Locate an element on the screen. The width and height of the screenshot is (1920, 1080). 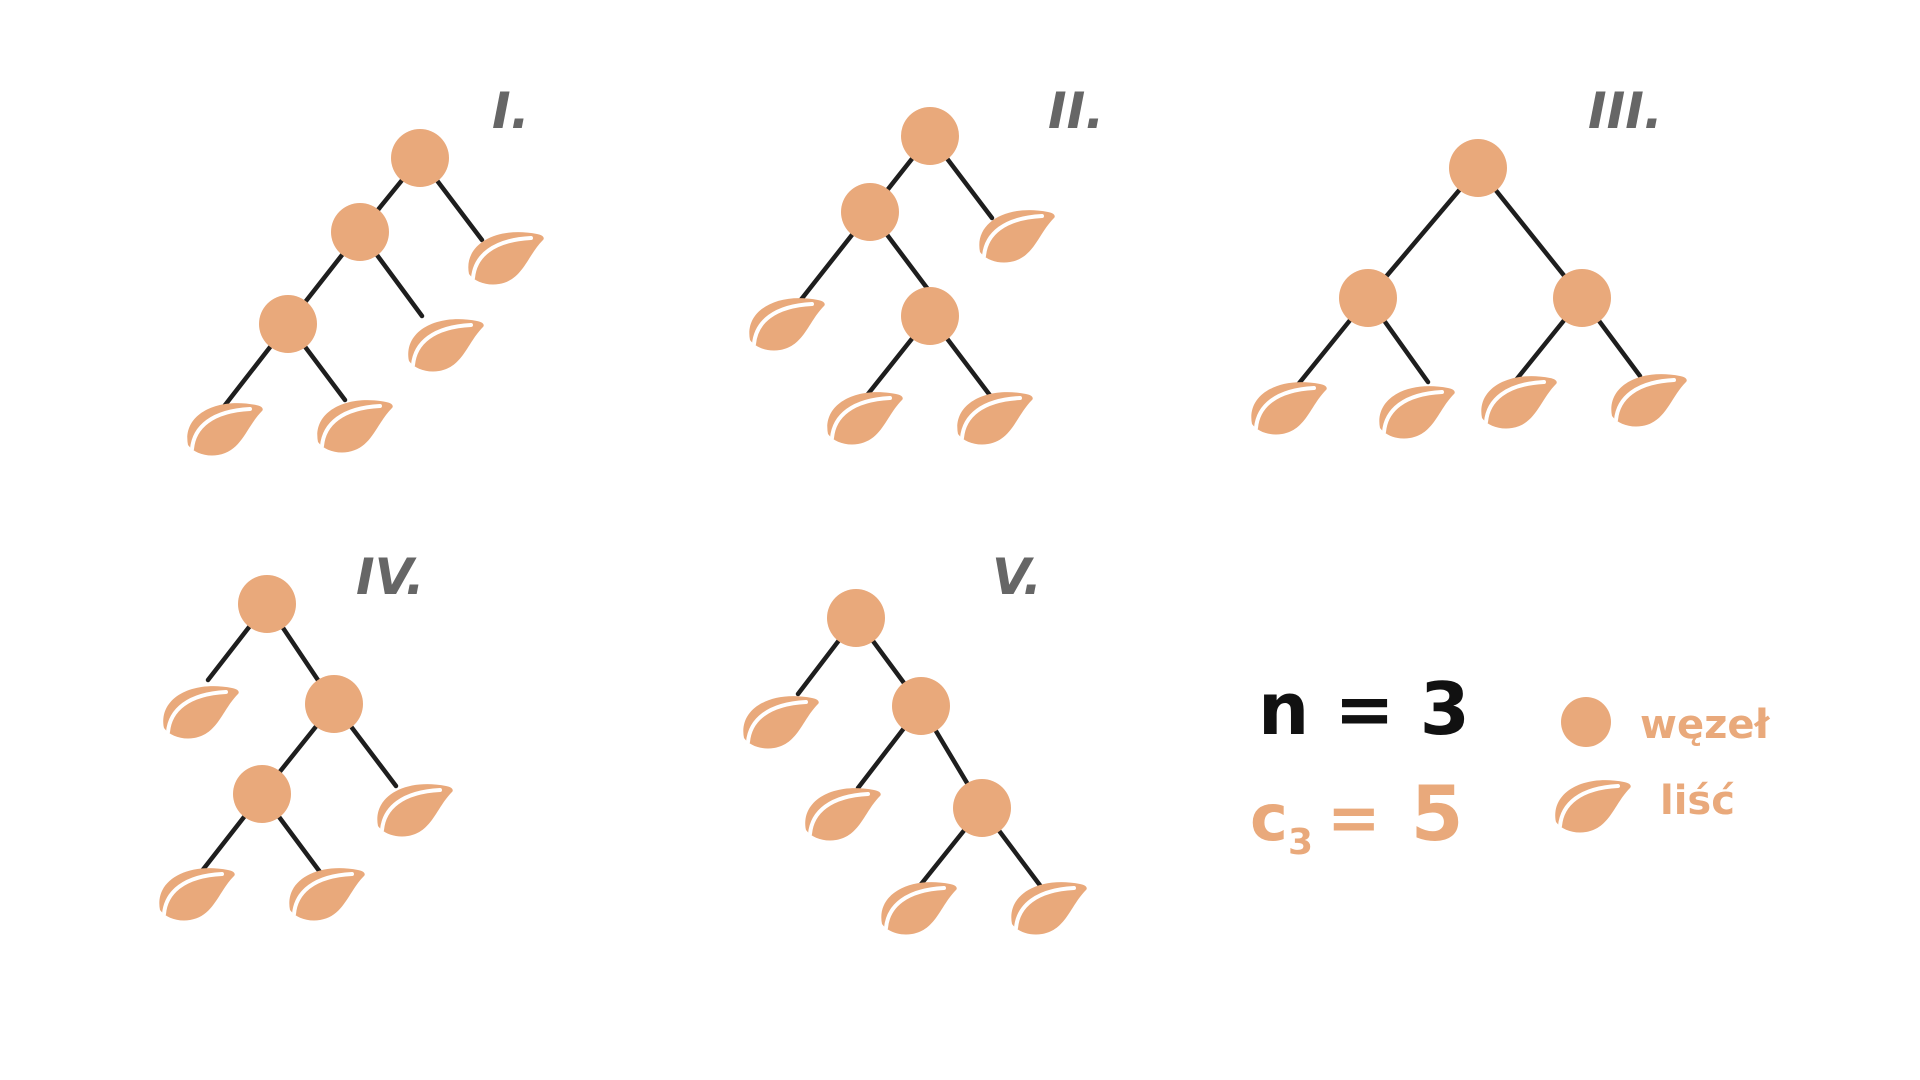
formula-c-symbol: c is located at coordinates (1269, 819).